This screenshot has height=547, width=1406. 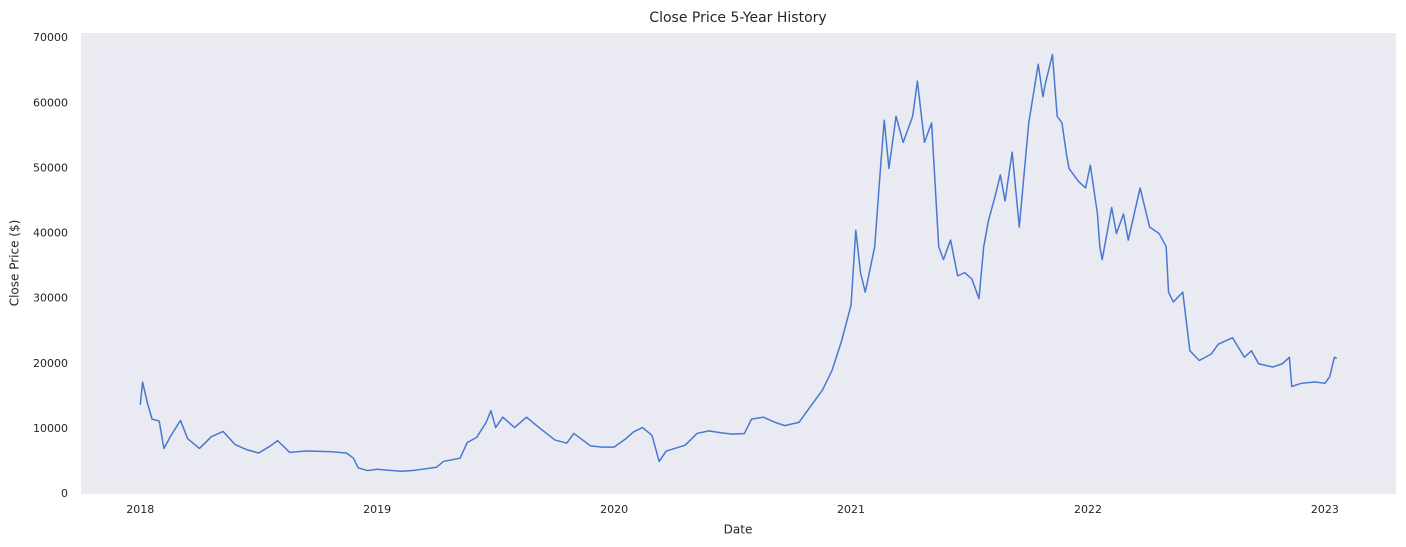 What do you see at coordinates (1325, 509) in the screenshot?
I see `x-tick-label: 2023` at bounding box center [1325, 509].